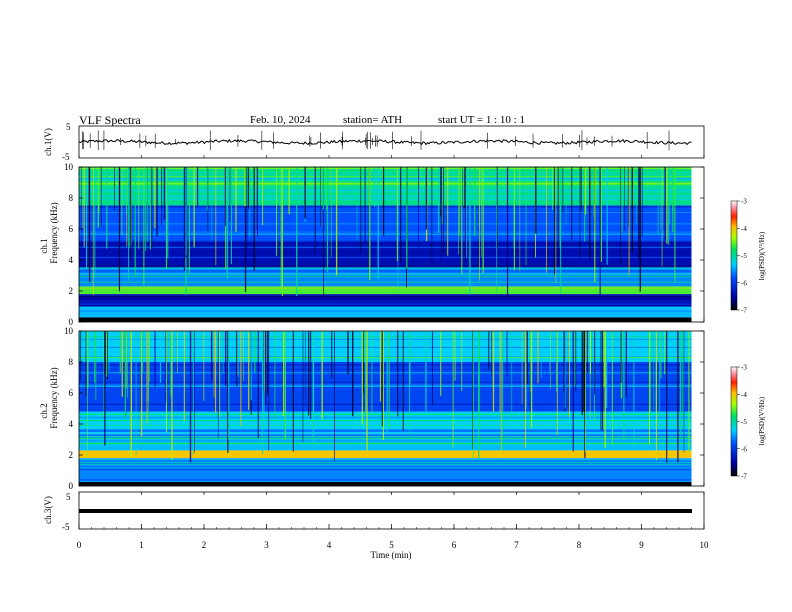  Describe the element at coordinates (141, 545) in the screenshot. I see `x-tick-label: 1` at that location.